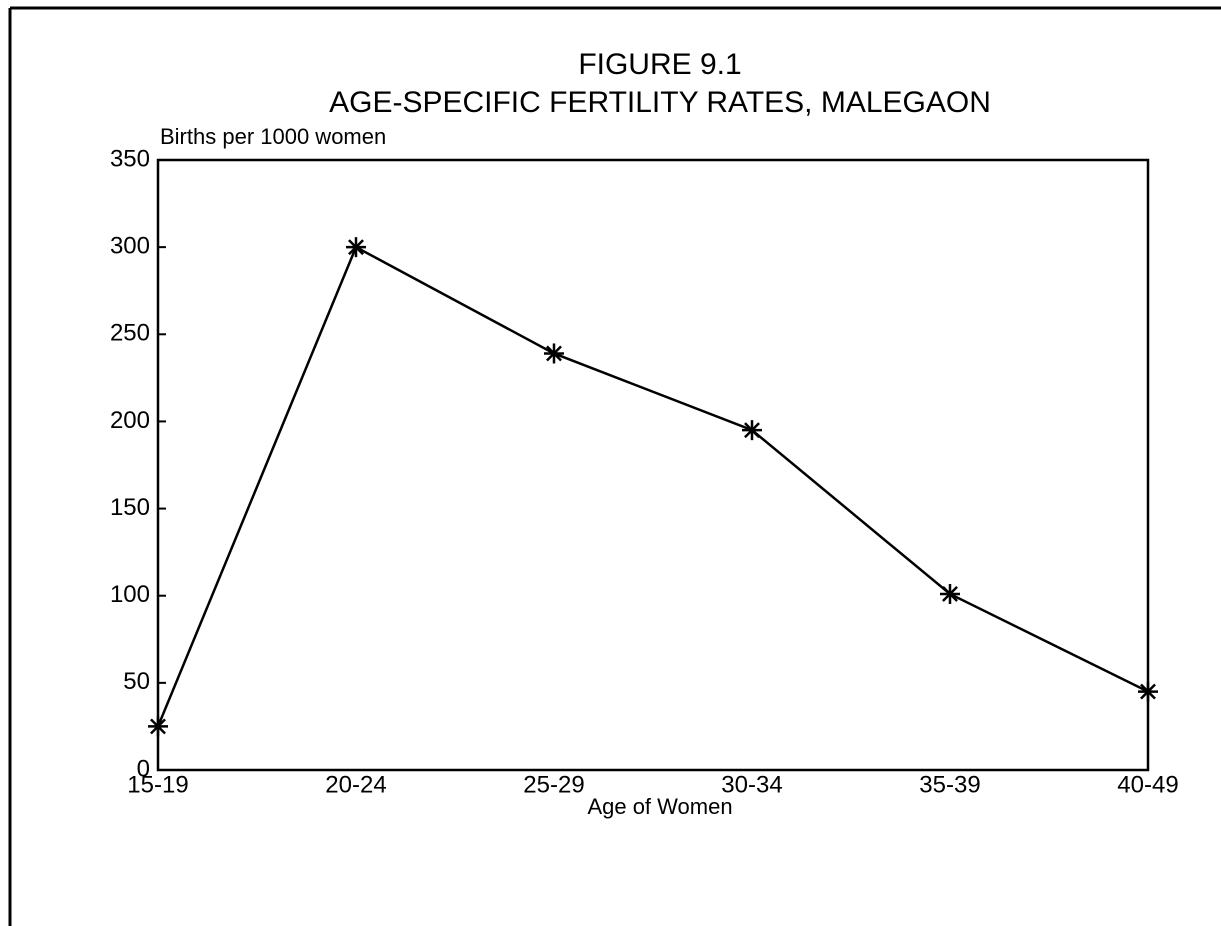 This screenshot has height=926, width=1221. What do you see at coordinates (553, 784) in the screenshot?
I see `x-tick-label: 25-29` at bounding box center [553, 784].